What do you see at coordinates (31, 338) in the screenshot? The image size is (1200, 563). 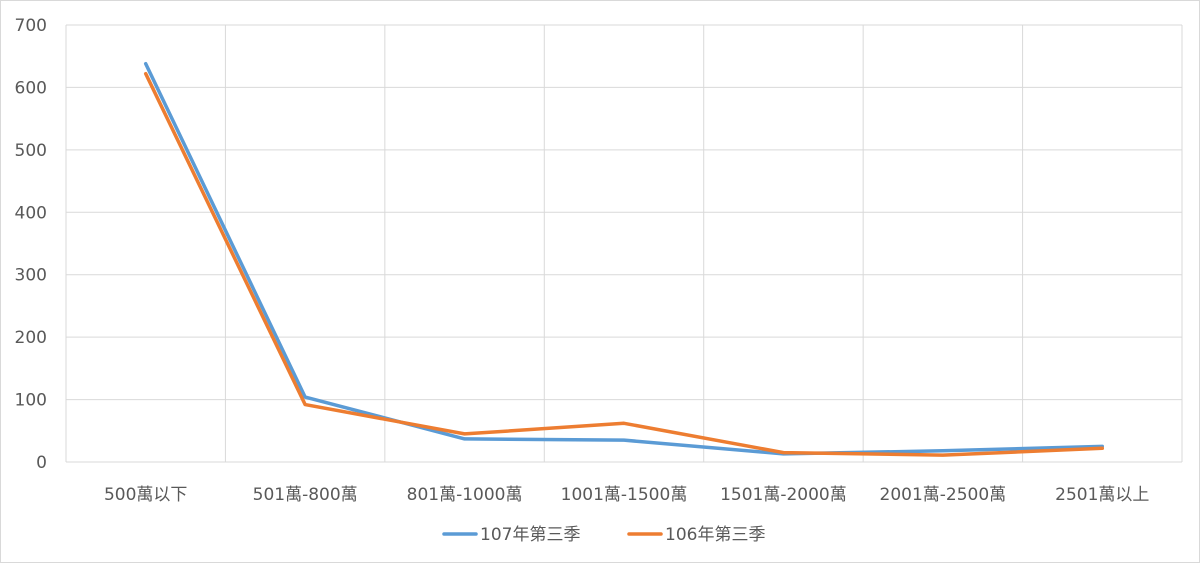 I see `y-tick-label: 200` at bounding box center [31, 338].